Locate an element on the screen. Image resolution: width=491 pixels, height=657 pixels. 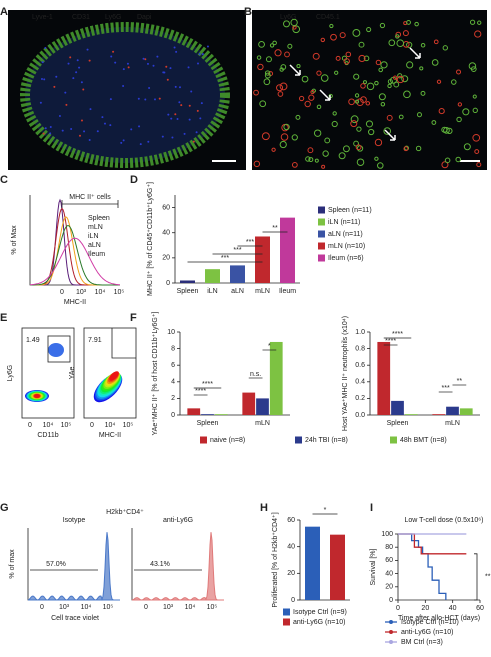
plot-name: Isotype is located at coordinates (74, 520).